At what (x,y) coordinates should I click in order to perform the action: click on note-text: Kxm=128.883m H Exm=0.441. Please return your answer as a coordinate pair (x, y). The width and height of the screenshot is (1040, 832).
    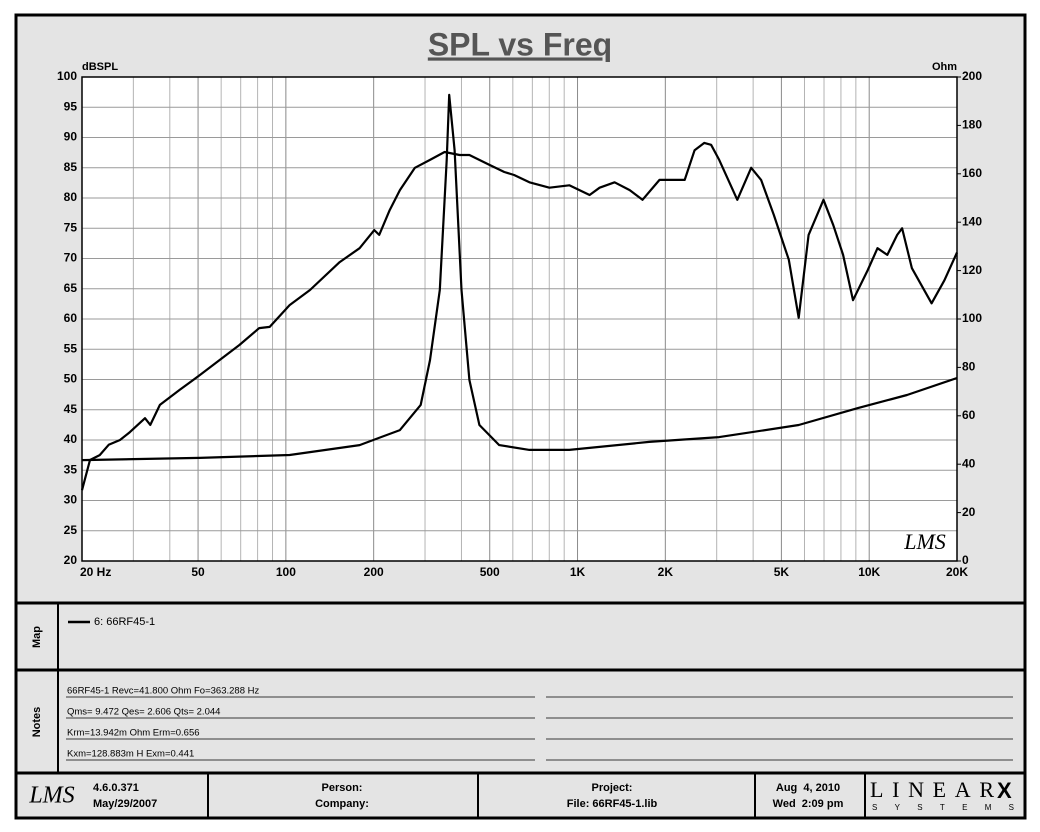
    Looking at the image, I should click on (130, 754).